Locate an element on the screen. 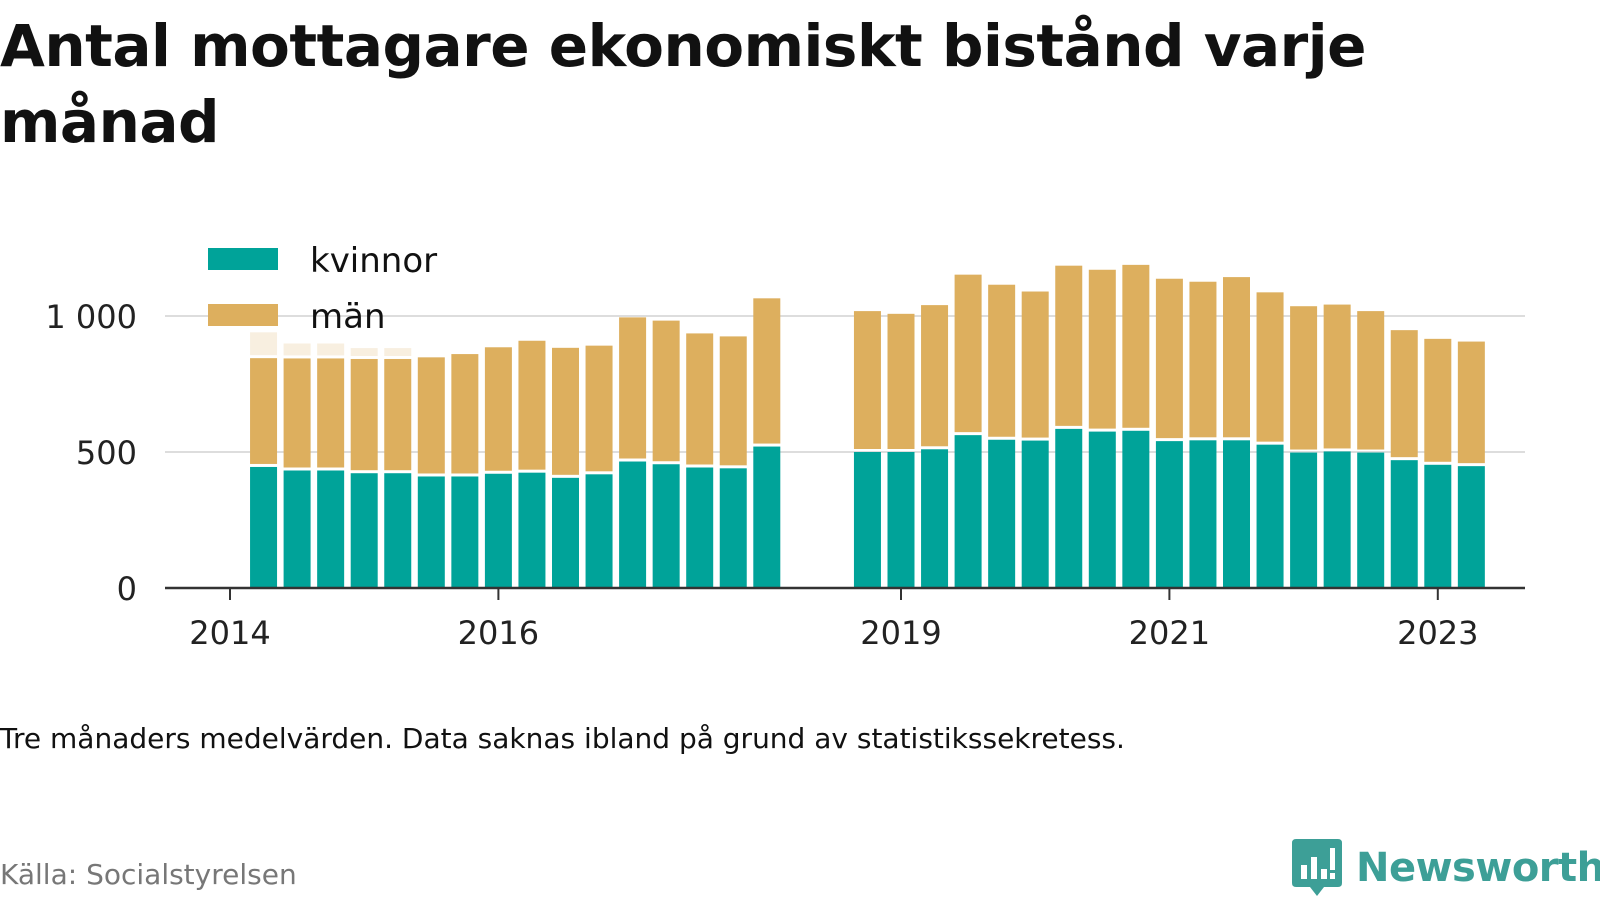 The image size is (1600, 900). legend: kvinnor män is located at coordinates (322, 289).